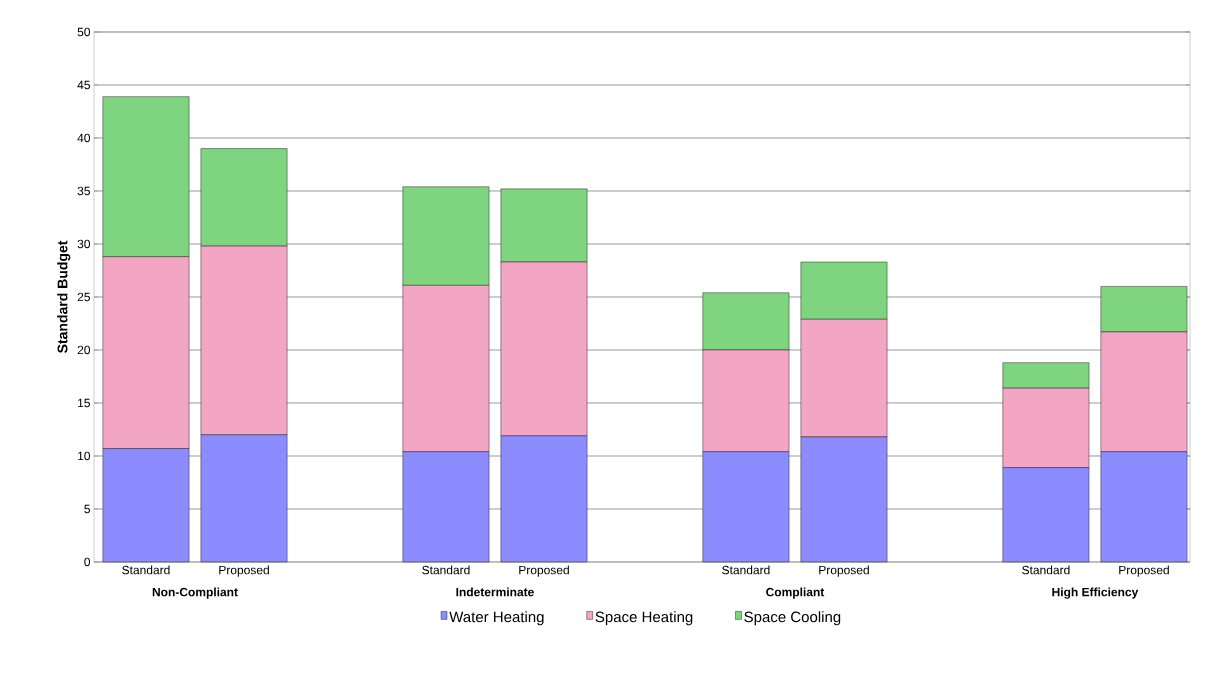  I want to click on y-tick-label: 50, so click(84, 32).